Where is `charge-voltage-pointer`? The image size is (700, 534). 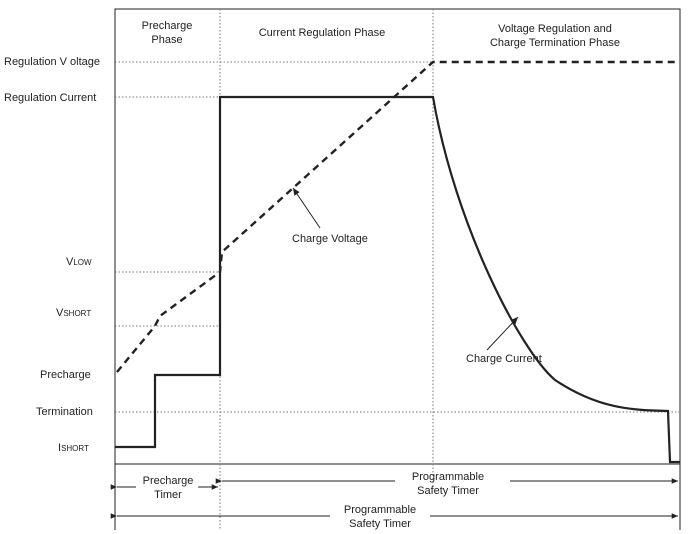
charge-voltage-pointer is located at coordinates (306, 208).